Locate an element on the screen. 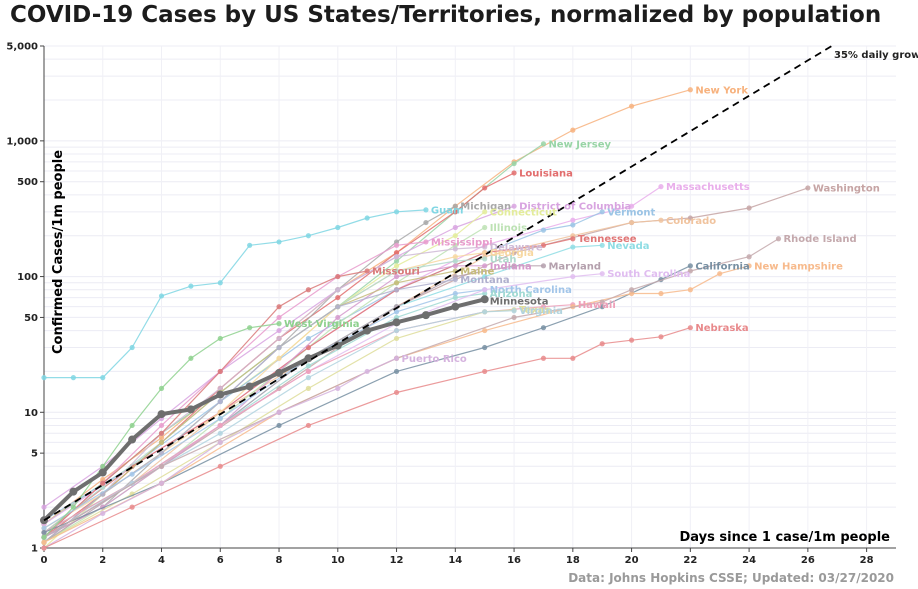 Image resolution: width=918 pixels, height=589 pixels. series-label: South Carolina is located at coordinates (648, 274).